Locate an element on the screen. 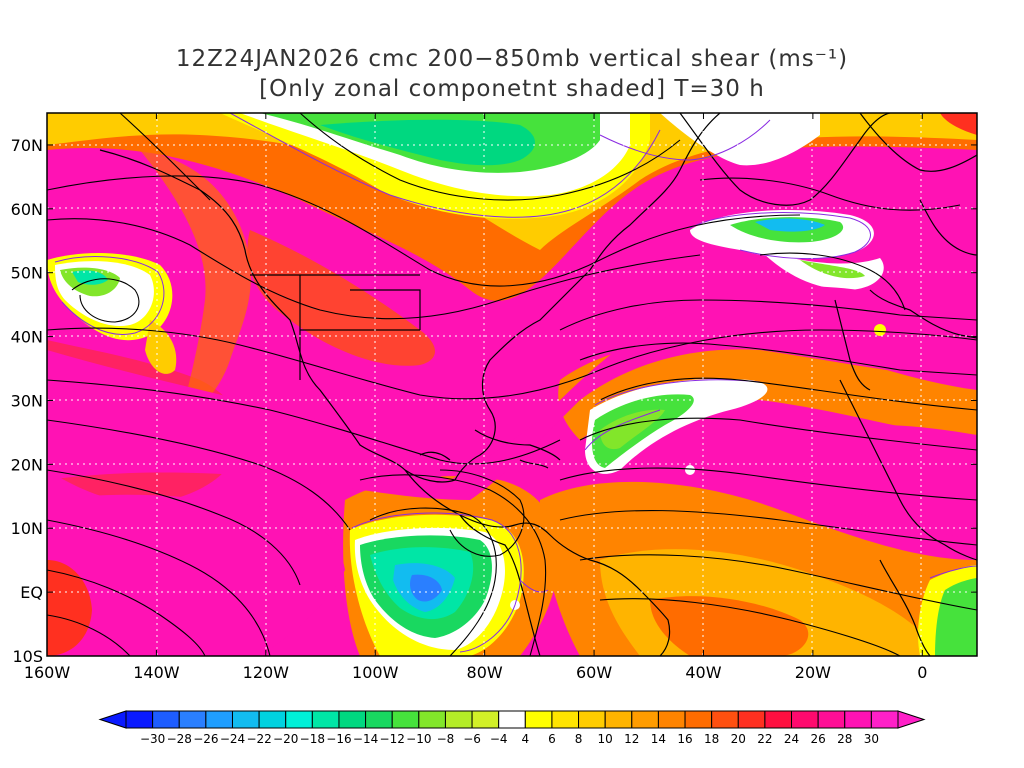 This screenshot has width=1024, height=768. colorbar-tick-label: 28 is located at coordinates (844, 739).